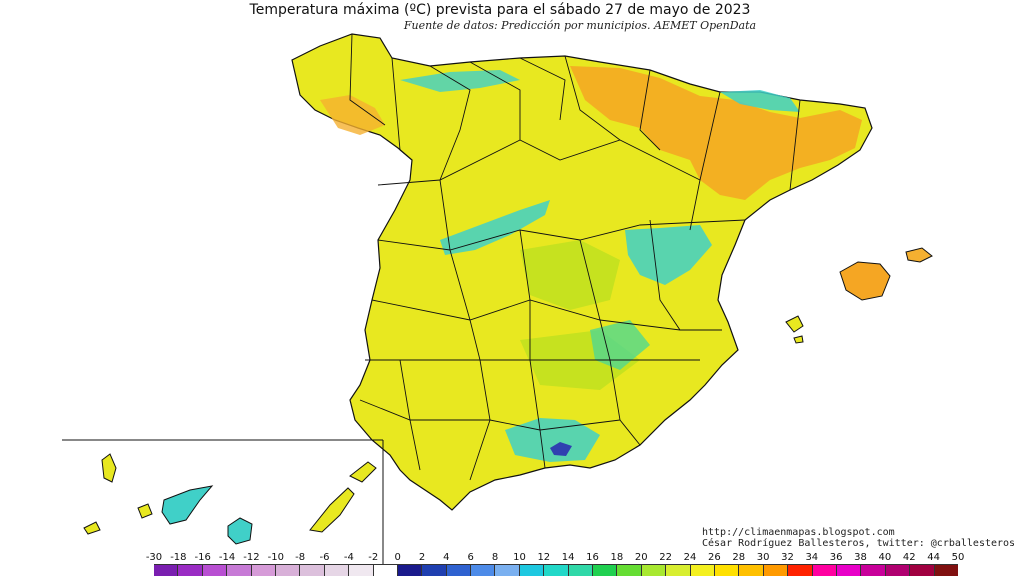 The height and width of the screenshot is (576, 1024). Describe the element at coordinates (300, 557) in the screenshot. I see `legend-label: -8` at that location.